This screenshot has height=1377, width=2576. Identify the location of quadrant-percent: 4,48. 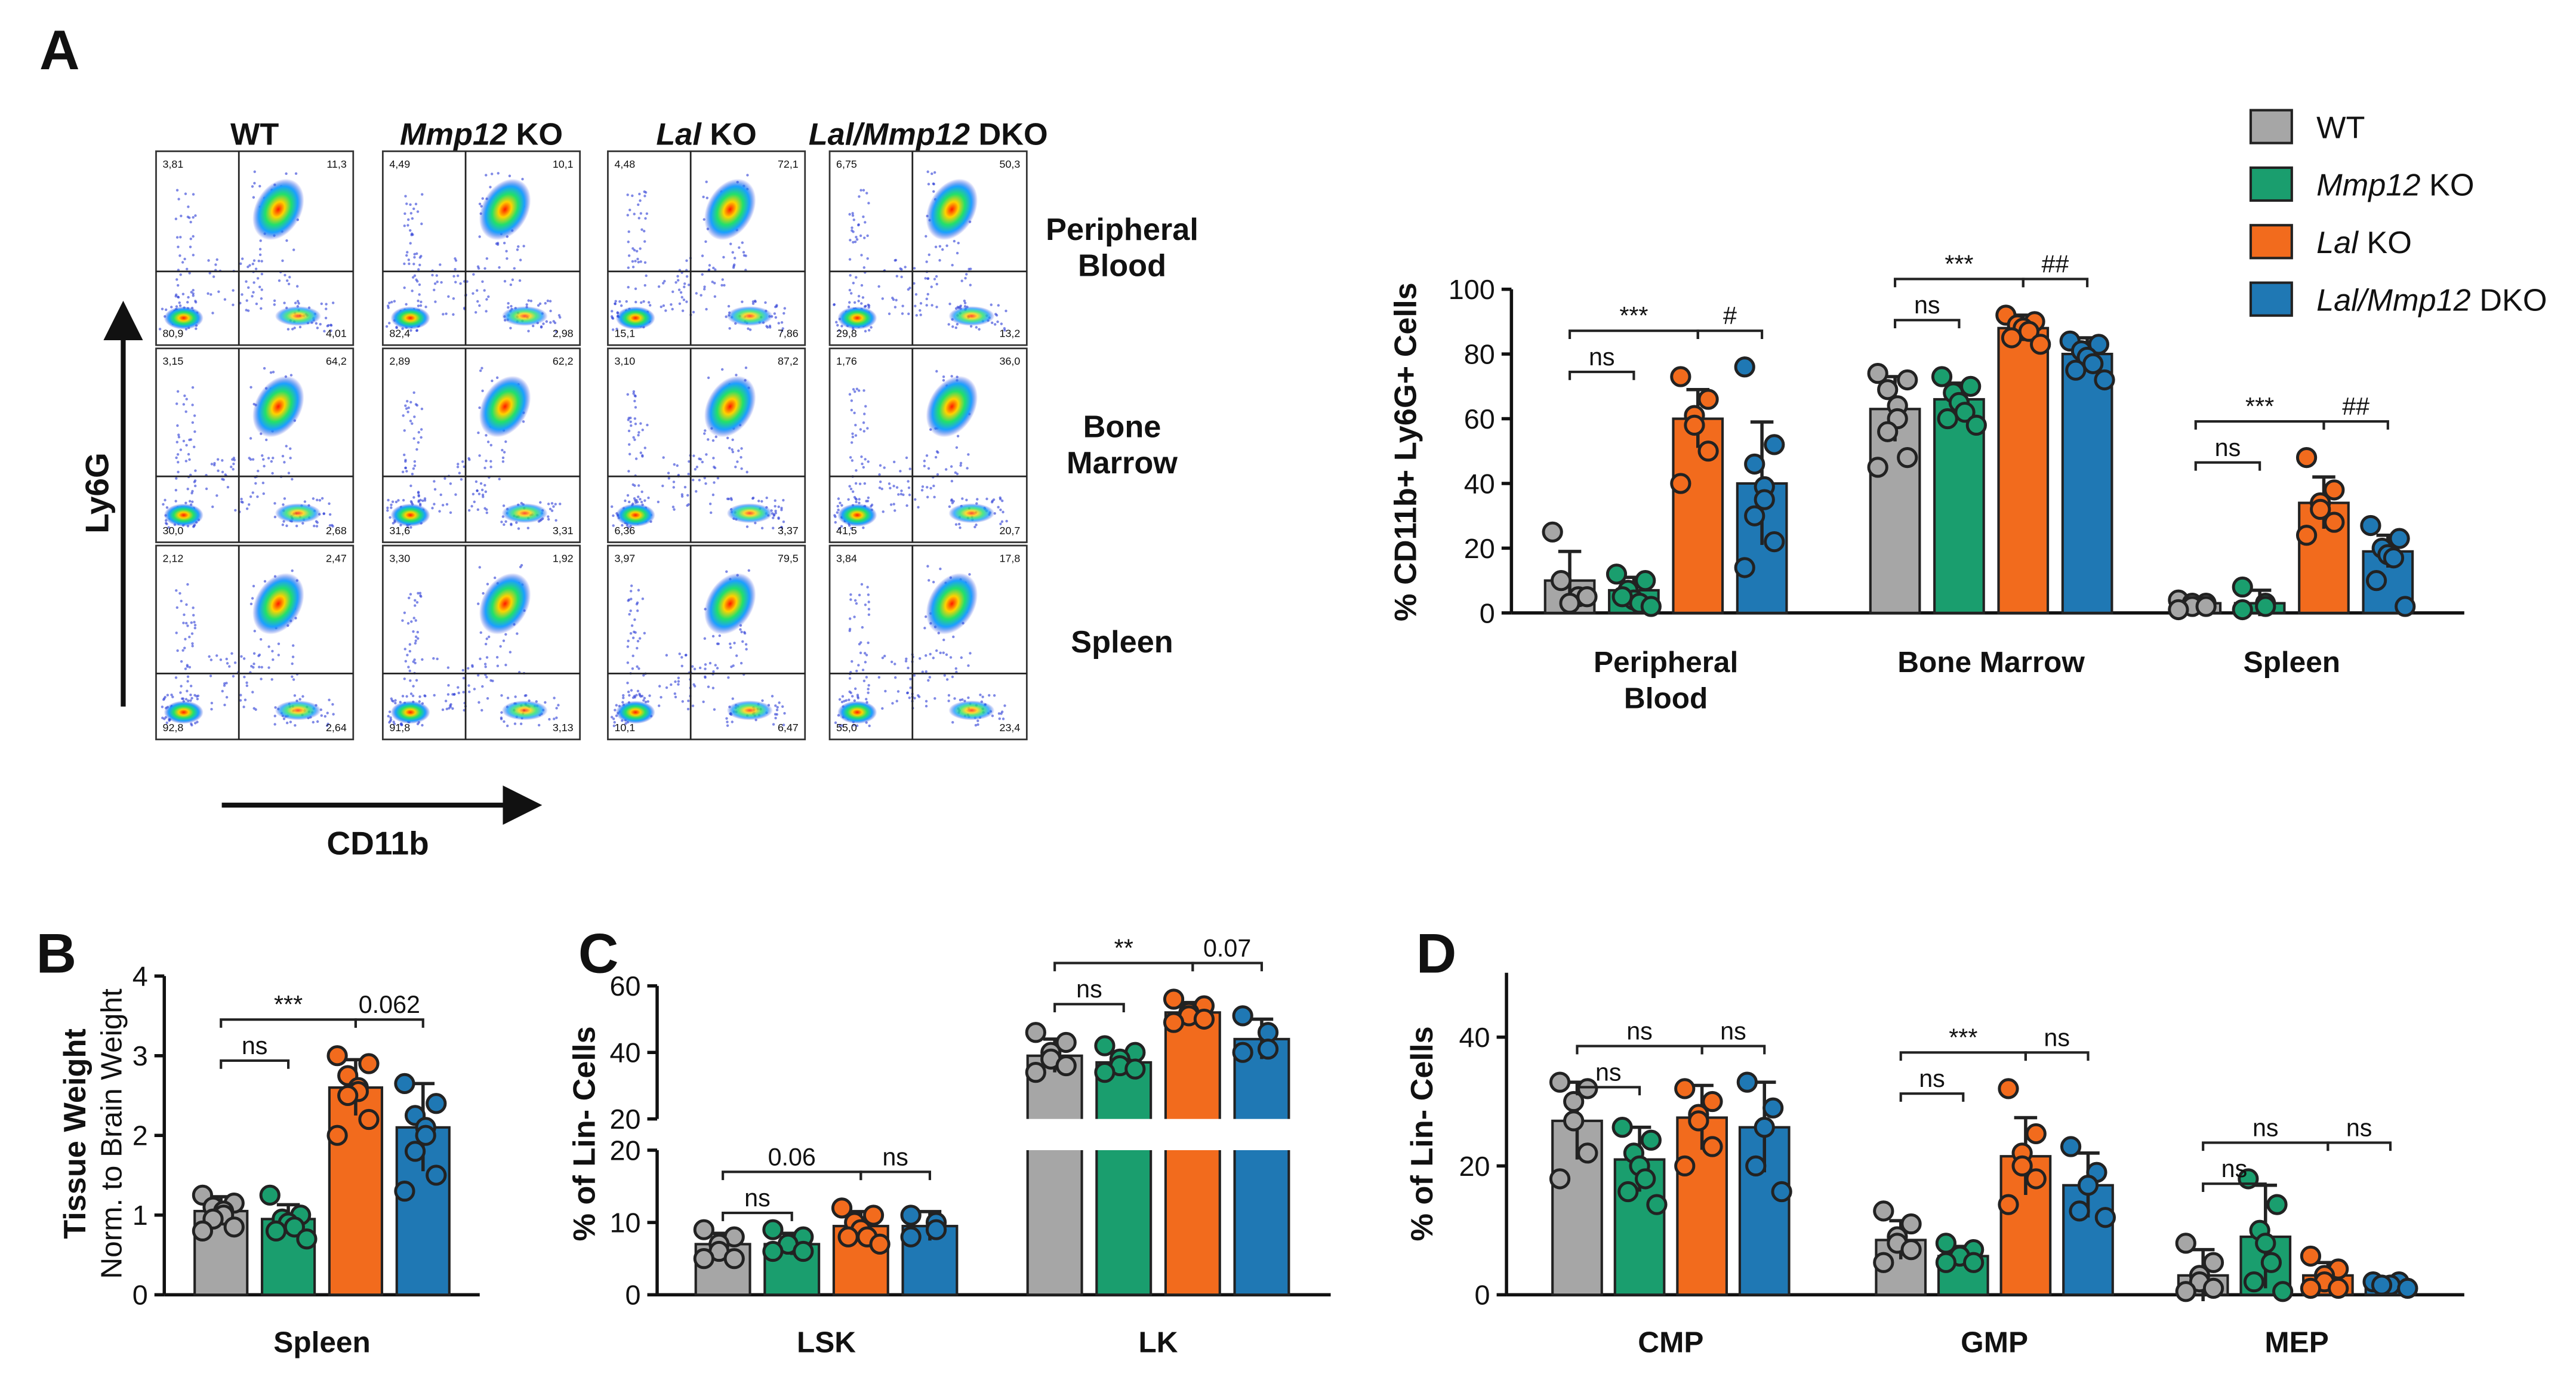
(624, 164).